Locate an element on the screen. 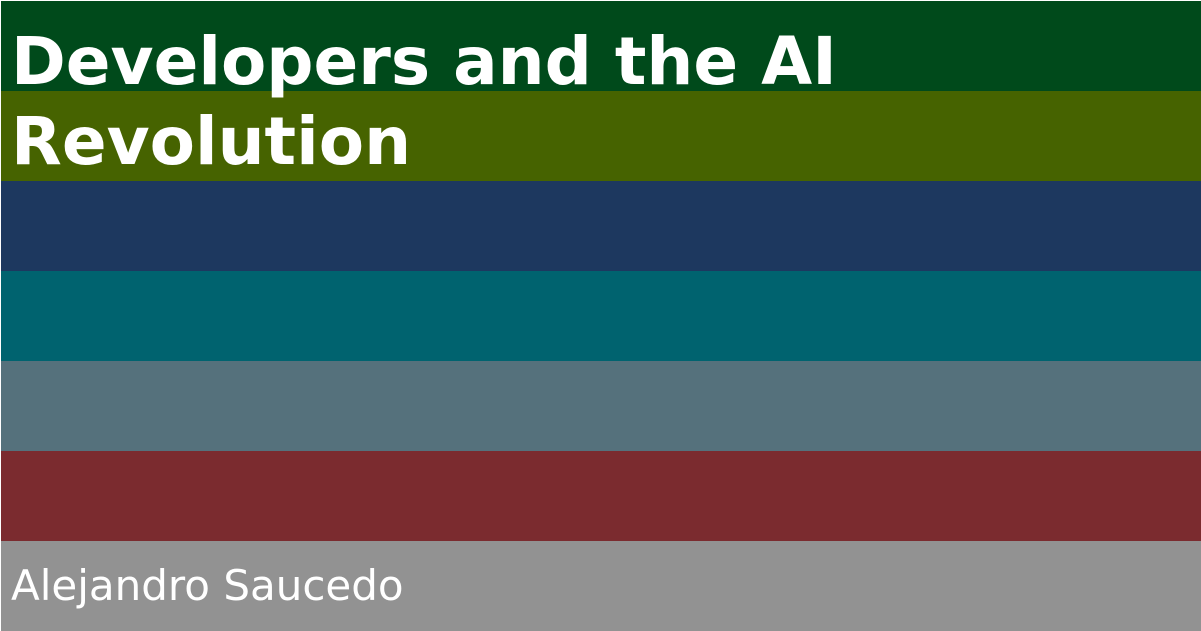  stripe-dark-green is located at coordinates (601, 46).